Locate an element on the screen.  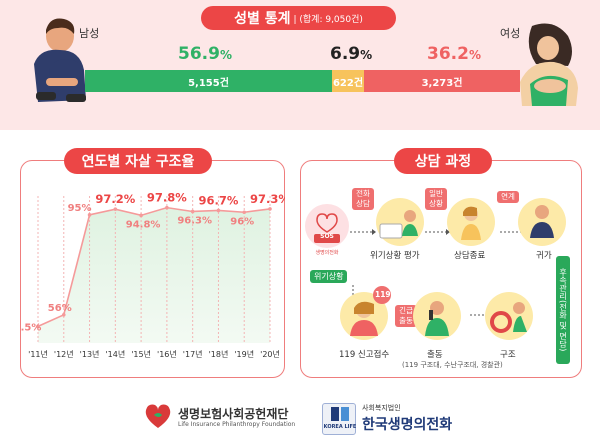
tag-phone-counseling: 전화 상담 is located at coordinates (363, 199).